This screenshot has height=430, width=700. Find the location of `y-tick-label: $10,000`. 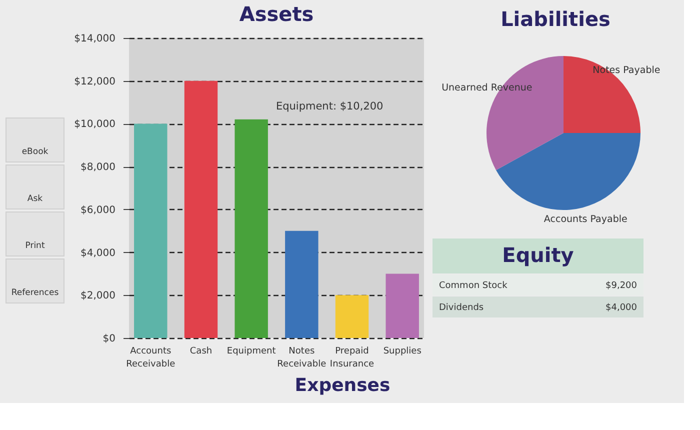

y-tick-label: $10,000 is located at coordinates (95, 124).